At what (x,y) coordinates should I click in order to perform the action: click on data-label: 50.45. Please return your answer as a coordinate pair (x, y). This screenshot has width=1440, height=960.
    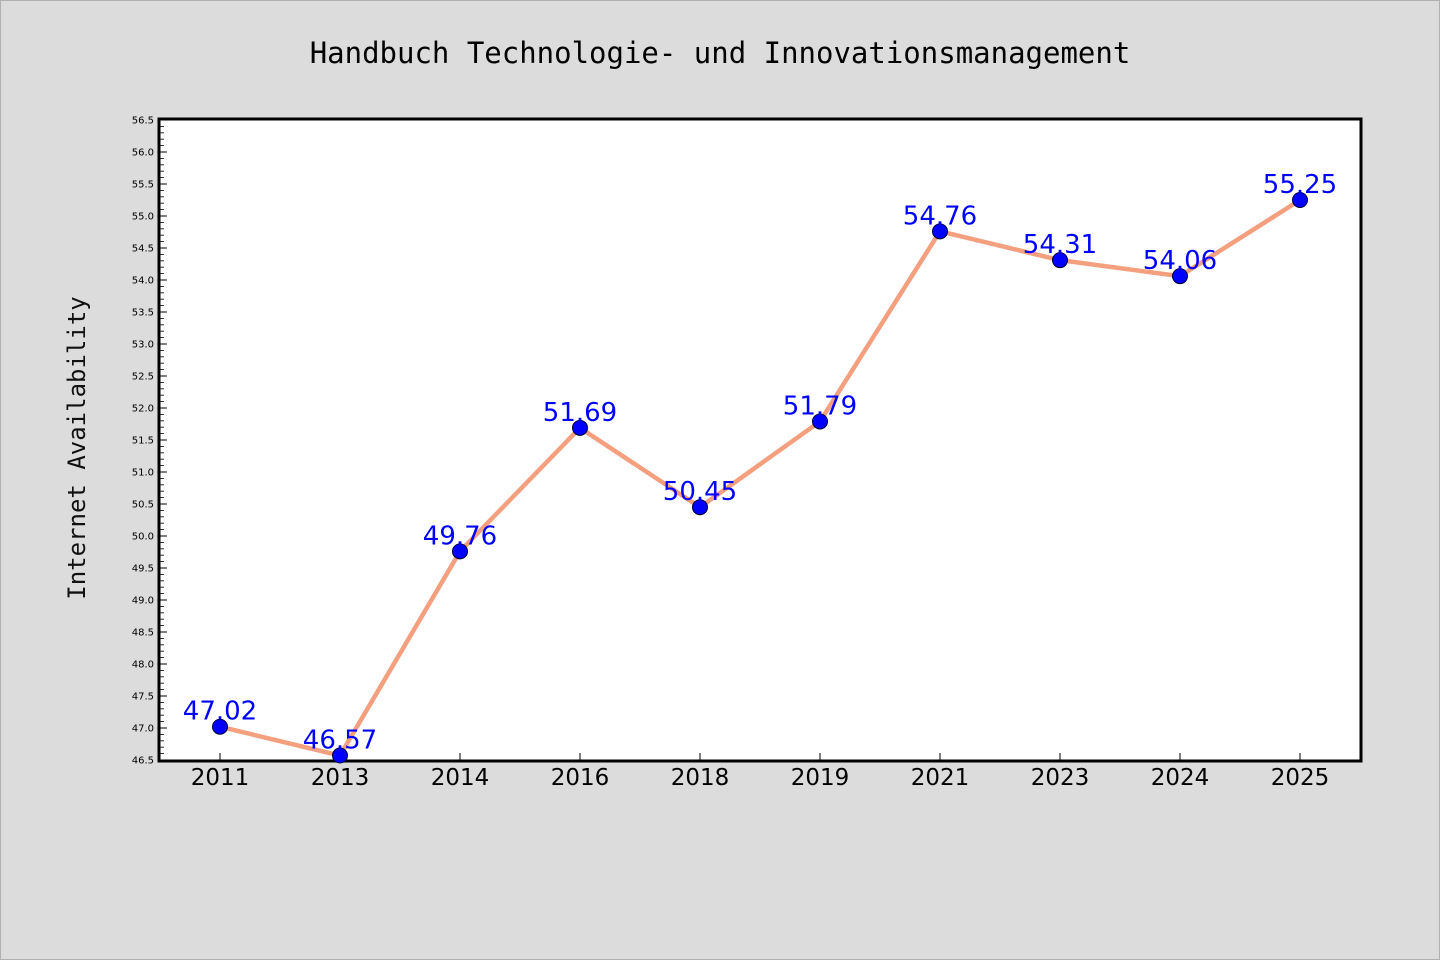
    Looking at the image, I should click on (700, 492).